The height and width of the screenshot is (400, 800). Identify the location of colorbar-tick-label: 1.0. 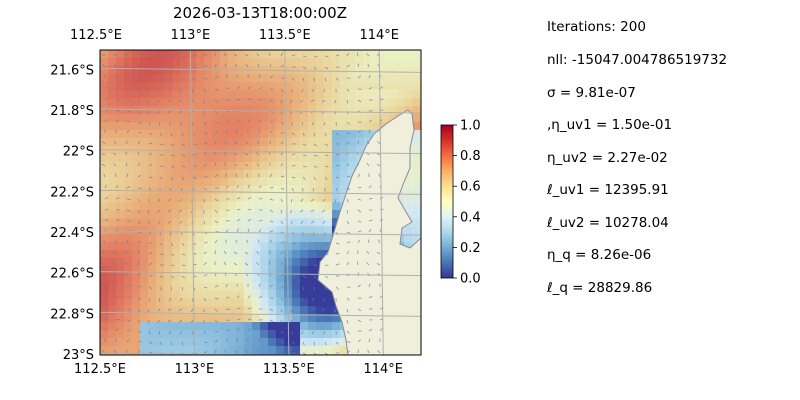
(470, 126).